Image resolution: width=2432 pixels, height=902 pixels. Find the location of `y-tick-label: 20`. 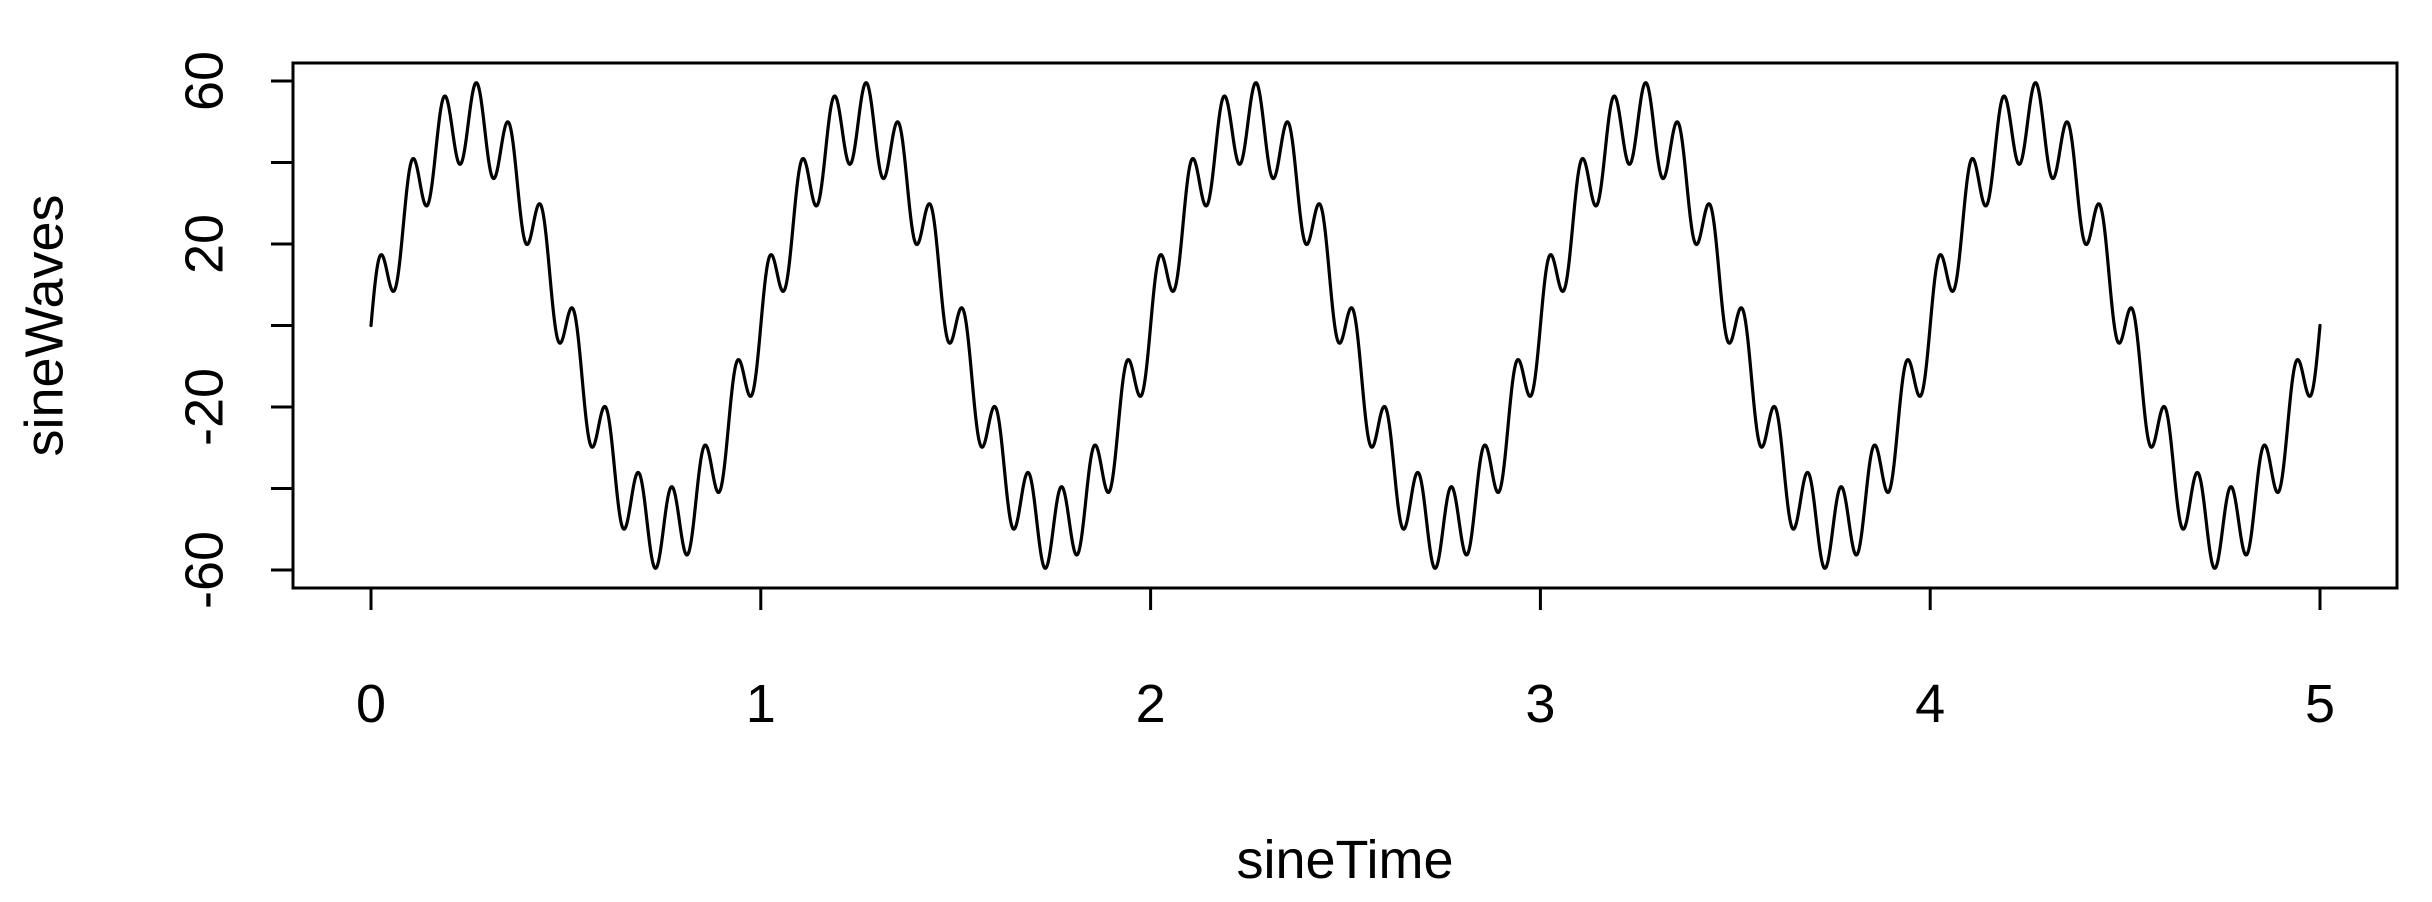

y-tick-label: 20 is located at coordinates (204, 244).